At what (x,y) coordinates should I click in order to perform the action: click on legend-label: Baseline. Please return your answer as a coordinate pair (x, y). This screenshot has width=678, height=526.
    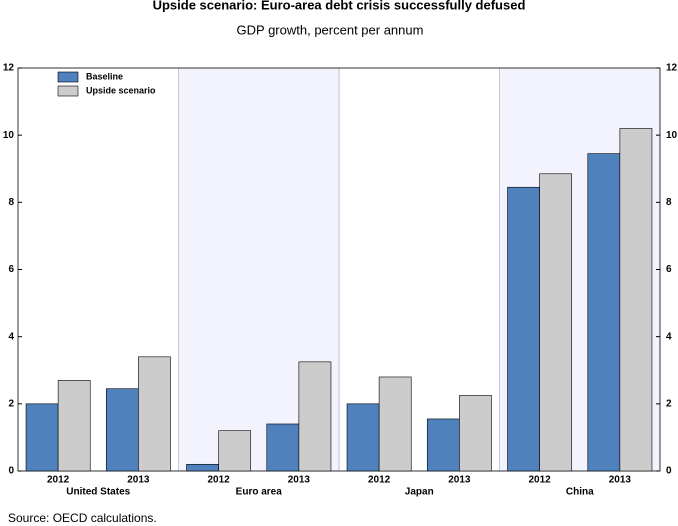
    Looking at the image, I should click on (104, 76).